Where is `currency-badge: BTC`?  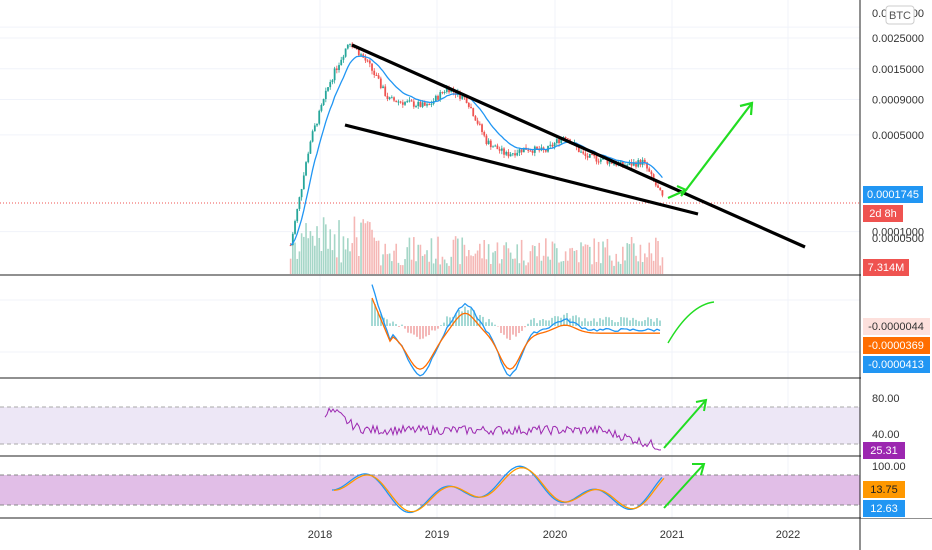 currency-badge: BTC is located at coordinates (900, 16).